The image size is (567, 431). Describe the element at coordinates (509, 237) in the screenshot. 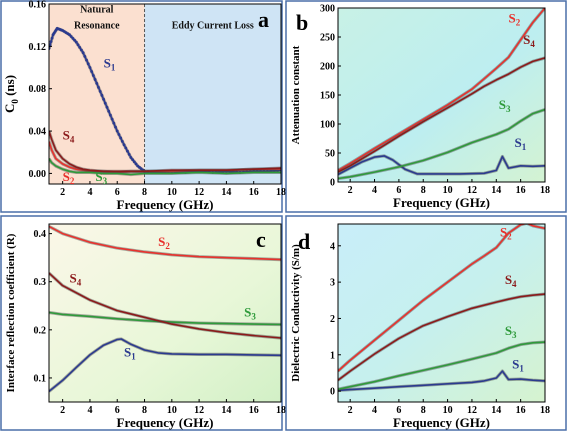

I see `series-label-sub: 2` at that location.